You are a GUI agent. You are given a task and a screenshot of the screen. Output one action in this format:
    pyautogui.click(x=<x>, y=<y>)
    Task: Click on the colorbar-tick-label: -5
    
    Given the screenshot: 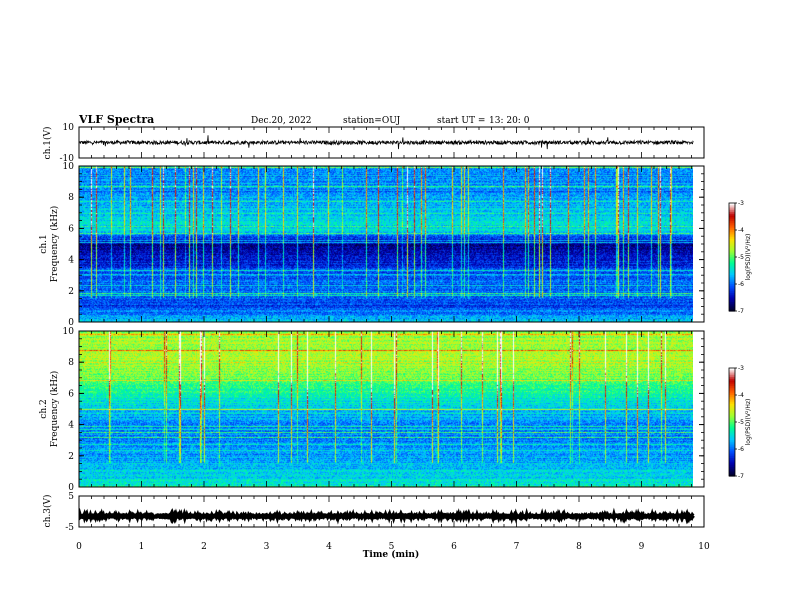 What is the action you would take?
    pyautogui.click(x=741, y=422)
    